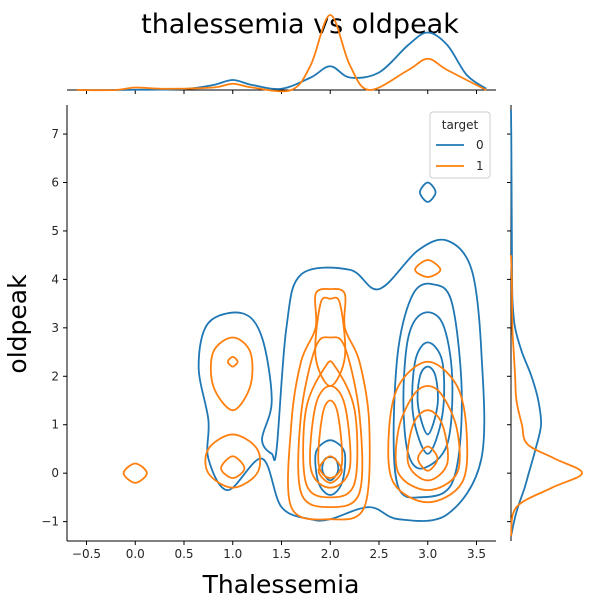 This screenshot has width=600, height=600. Describe the element at coordinates (480, 166) in the screenshot. I see `legend-label-series-1: 1` at that location.